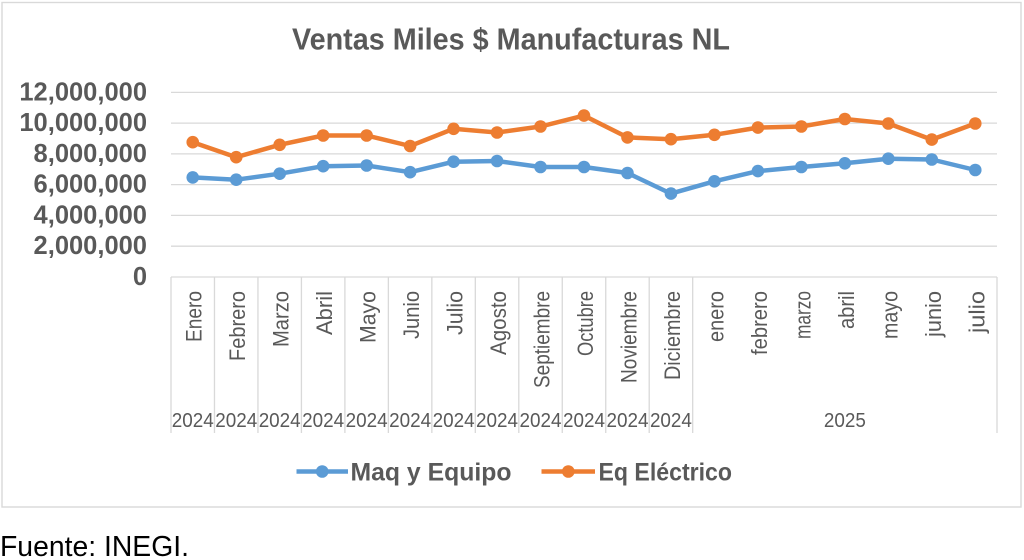 The image size is (1024, 560). What do you see at coordinates (666, 473) in the screenshot?
I see `svg-text: Eq Eléctrico` at bounding box center [666, 473].